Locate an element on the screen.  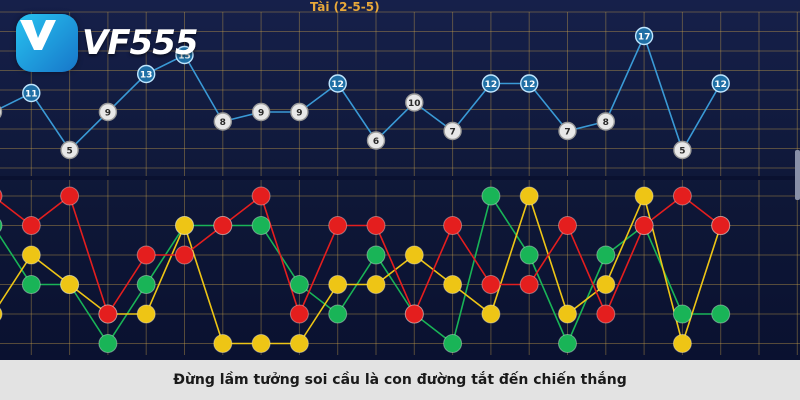
board-title: Tài (2-5-5) is located at coordinates (345, 7).